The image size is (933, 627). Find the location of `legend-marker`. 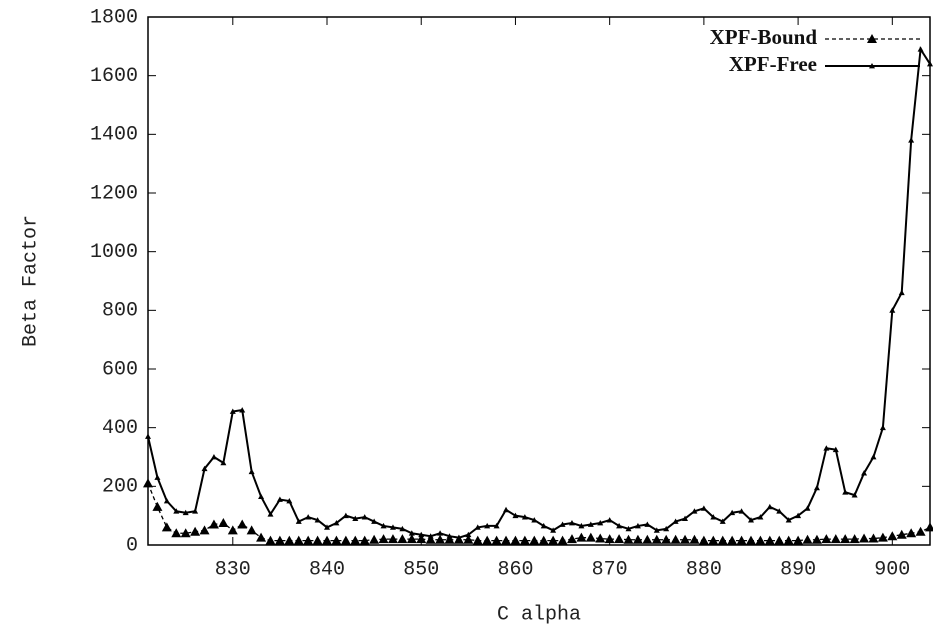

legend-marker is located at coordinates (872, 66).